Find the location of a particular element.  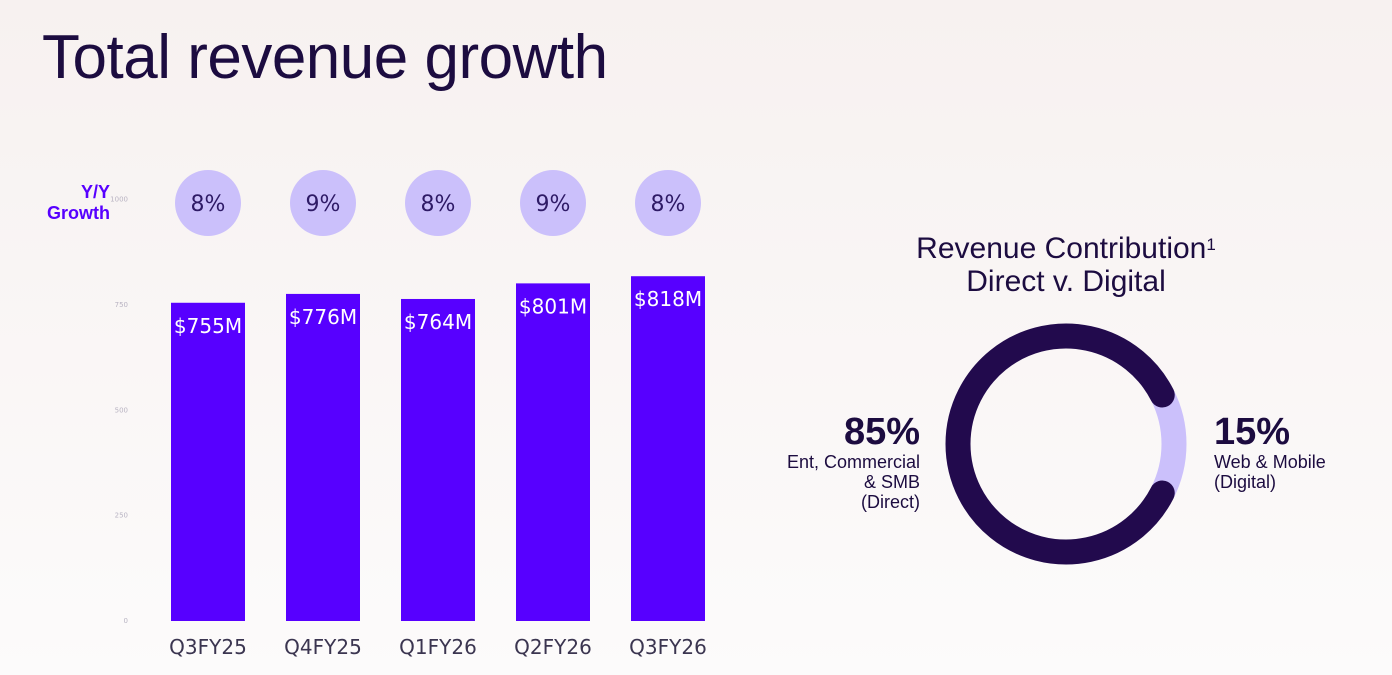

bar-value-label: $818M is located at coordinates (668, 299).